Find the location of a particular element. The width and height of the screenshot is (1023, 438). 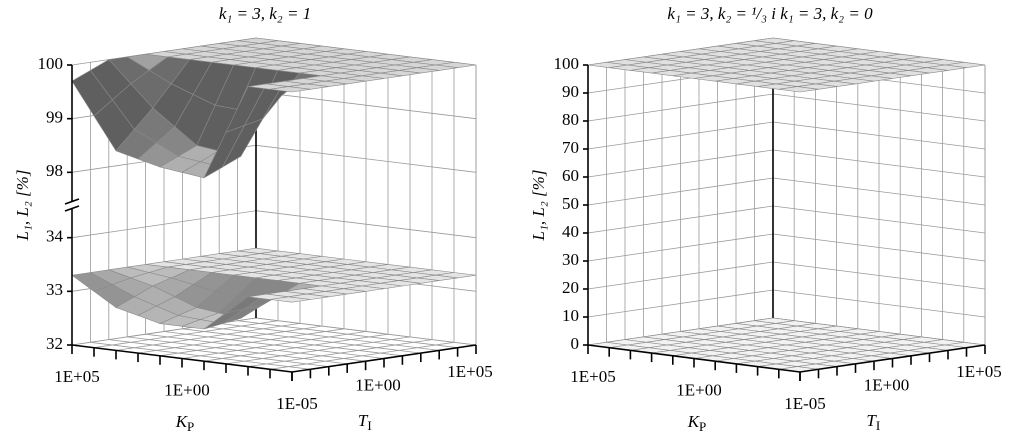

z-tick-label: 50 is located at coordinates (570, 203).